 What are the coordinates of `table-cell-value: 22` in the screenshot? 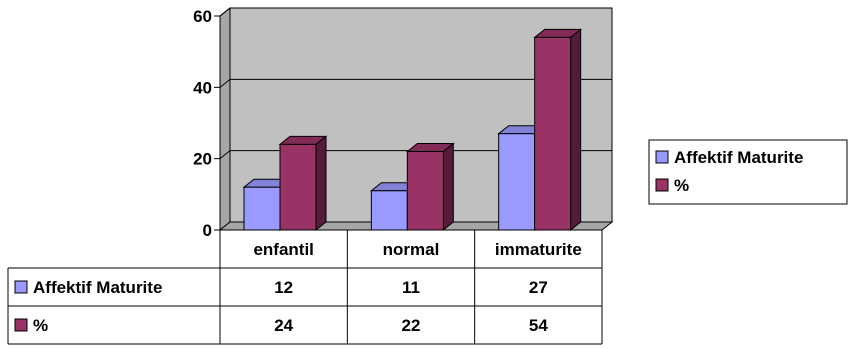 It's located at (411, 325).